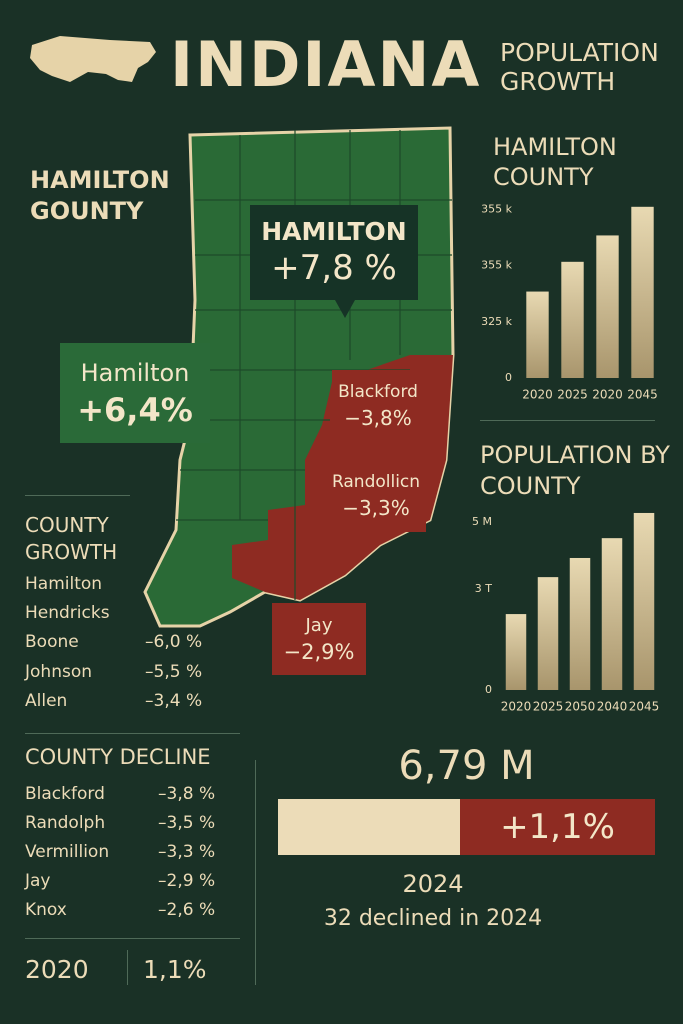 The height and width of the screenshot is (1024, 683). I want to click on county-name: Hendricks, so click(67, 613).